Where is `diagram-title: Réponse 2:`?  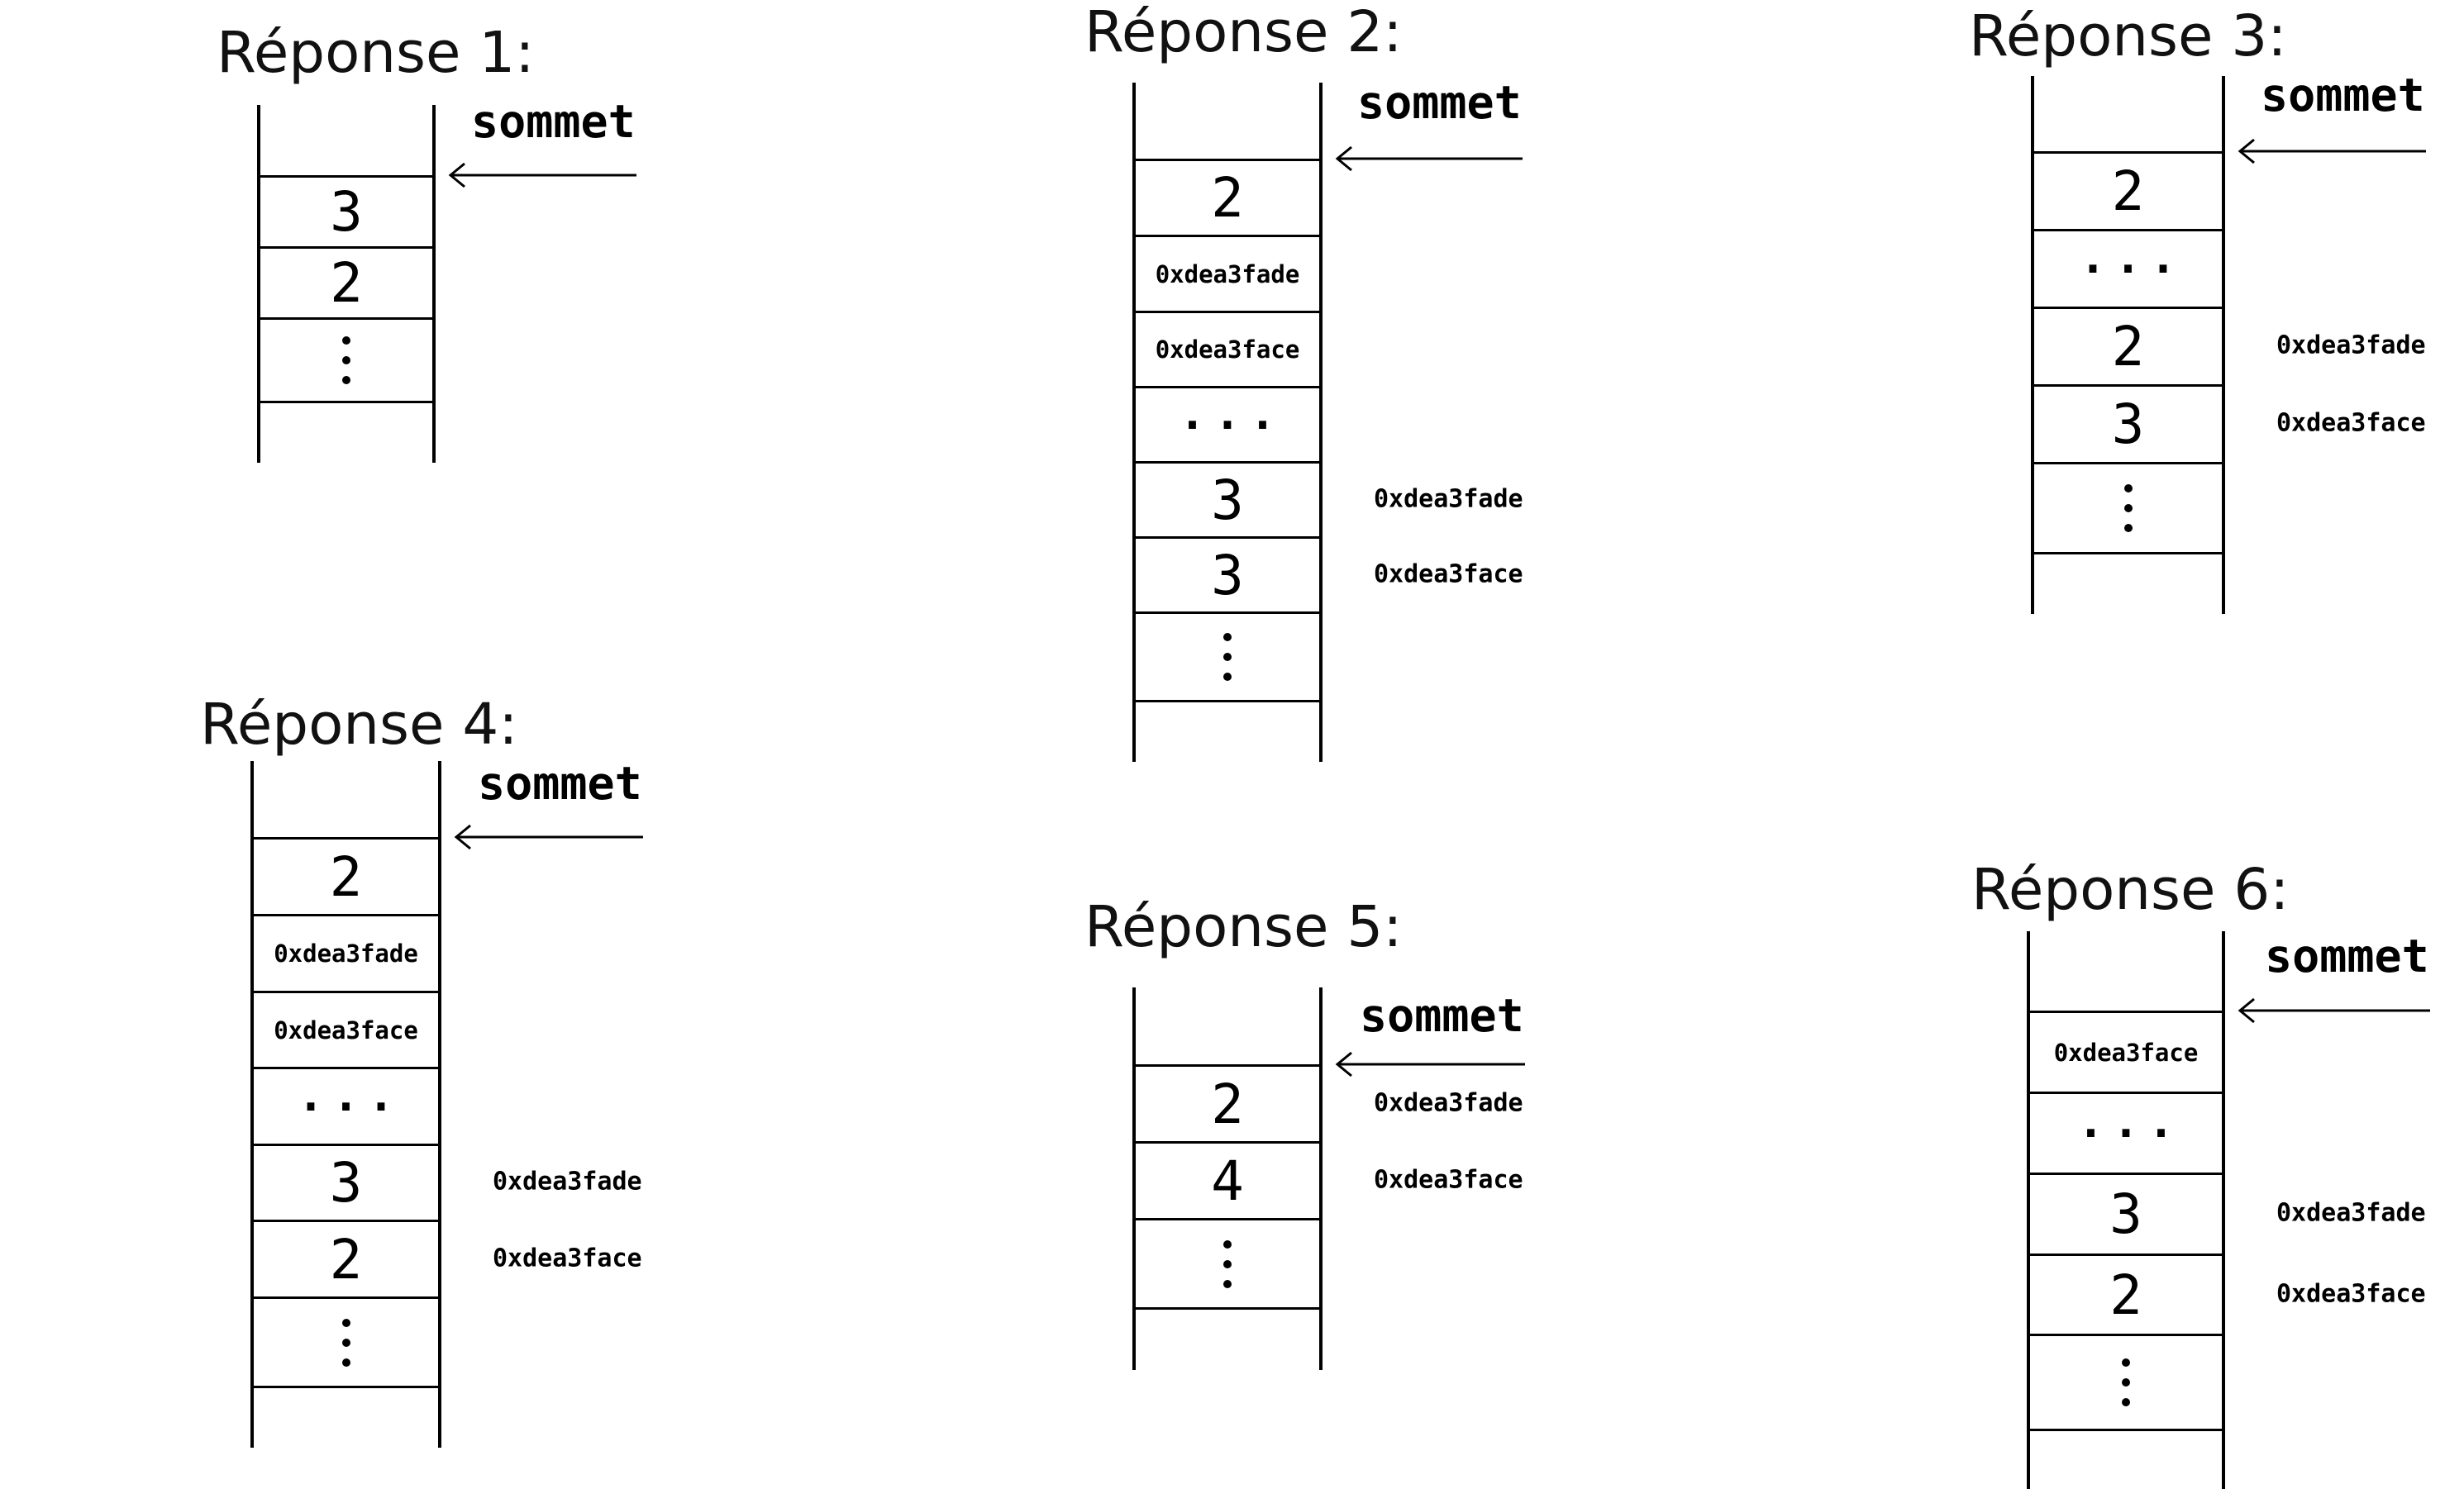 diagram-title: Réponse 2: is located at coordinates (1244, 32).